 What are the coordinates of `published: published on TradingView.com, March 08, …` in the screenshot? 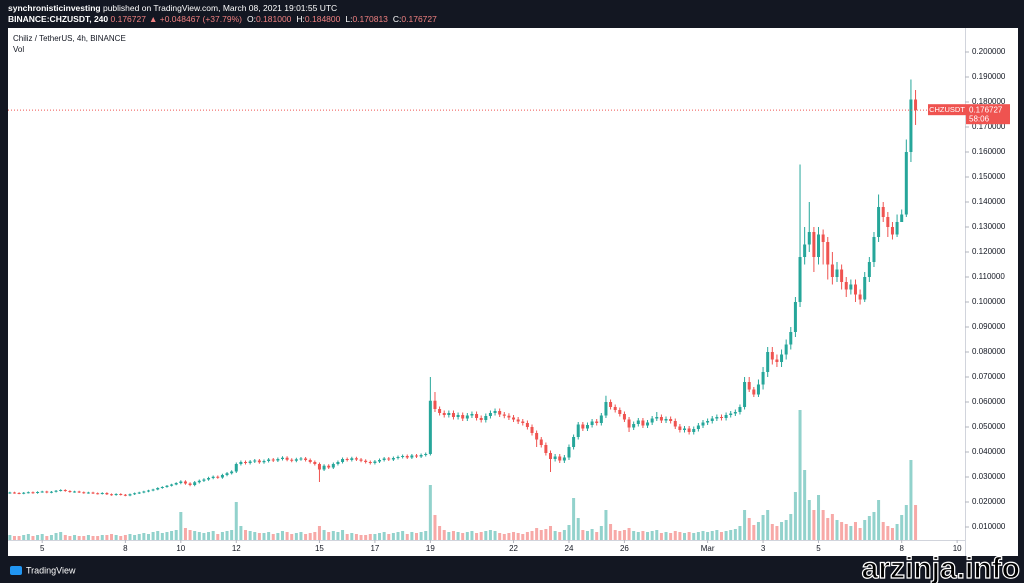 It's located at (220, 8).